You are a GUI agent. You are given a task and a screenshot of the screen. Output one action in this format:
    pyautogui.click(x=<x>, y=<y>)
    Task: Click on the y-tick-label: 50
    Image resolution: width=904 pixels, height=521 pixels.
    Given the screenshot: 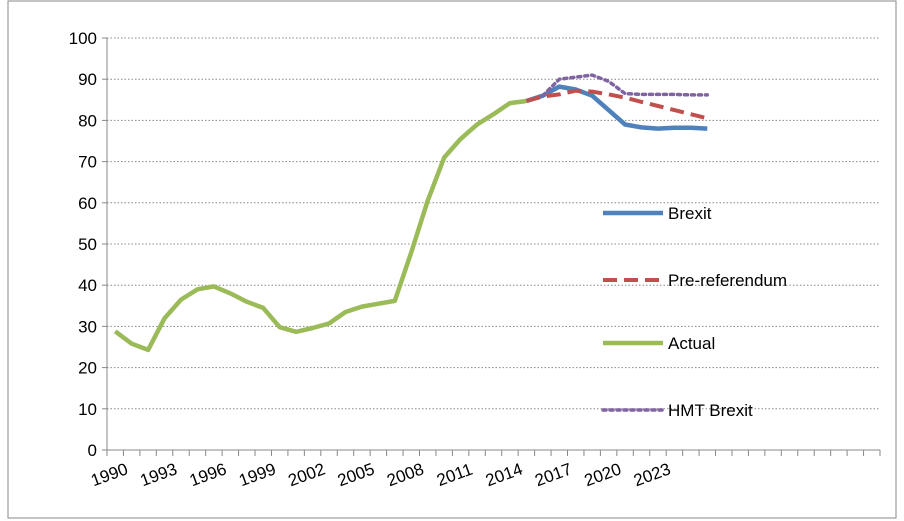 What is the action you would take?
    pyautogui.click(x=87, y=244)
    